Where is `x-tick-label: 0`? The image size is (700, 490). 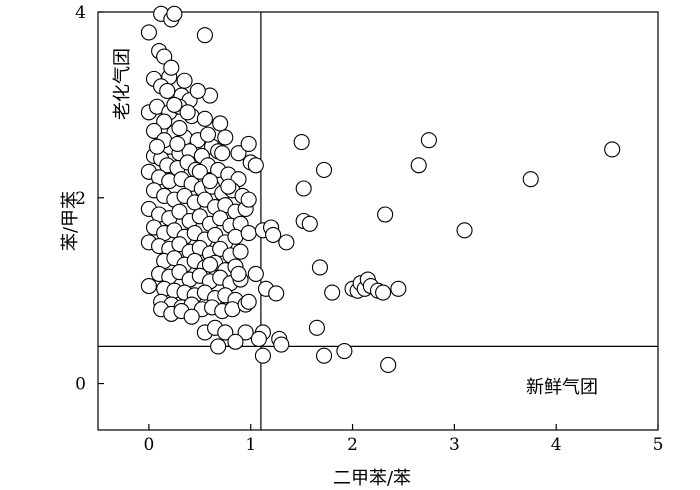
x-tick-label: 0 is located at coordinates (148, 445).